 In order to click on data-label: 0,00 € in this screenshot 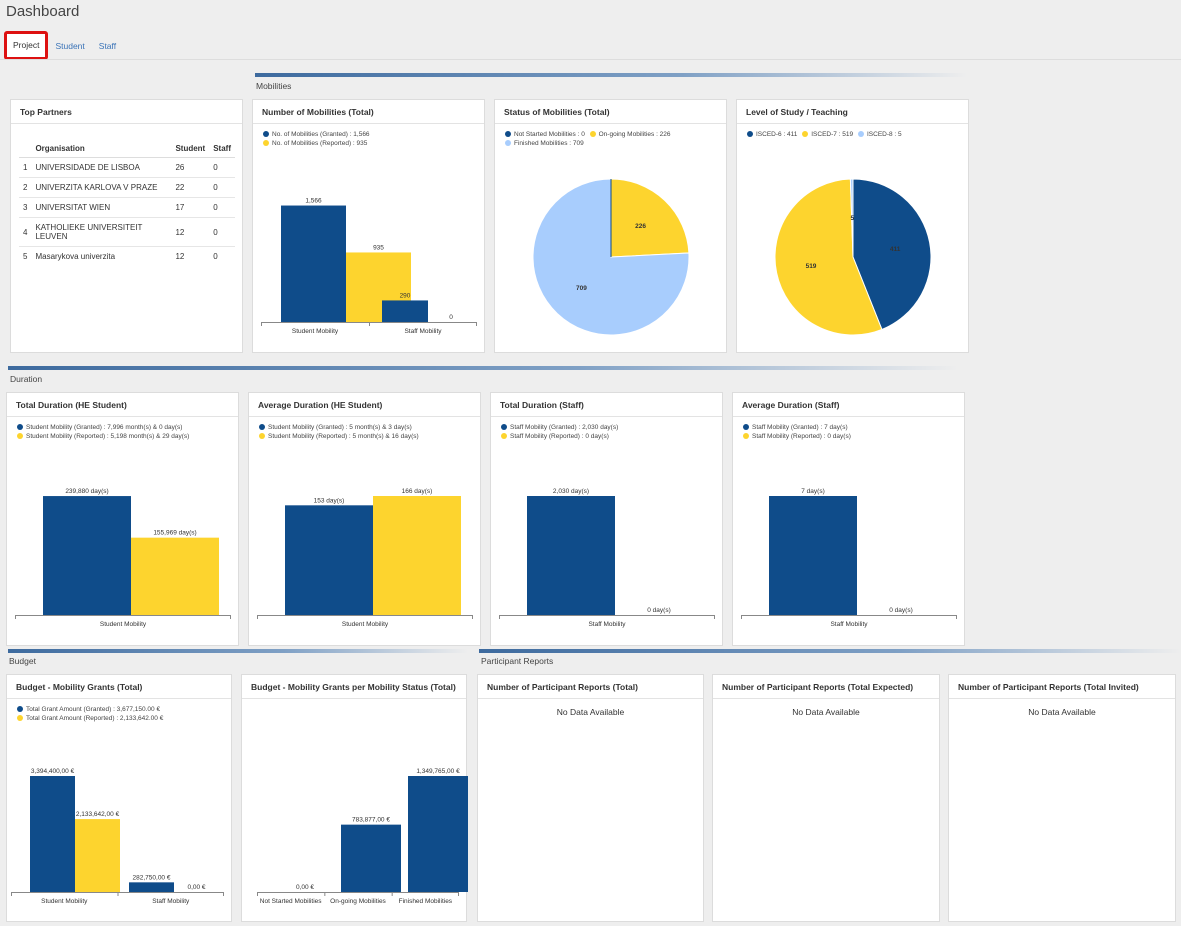, I will do `click(305, 887)`.